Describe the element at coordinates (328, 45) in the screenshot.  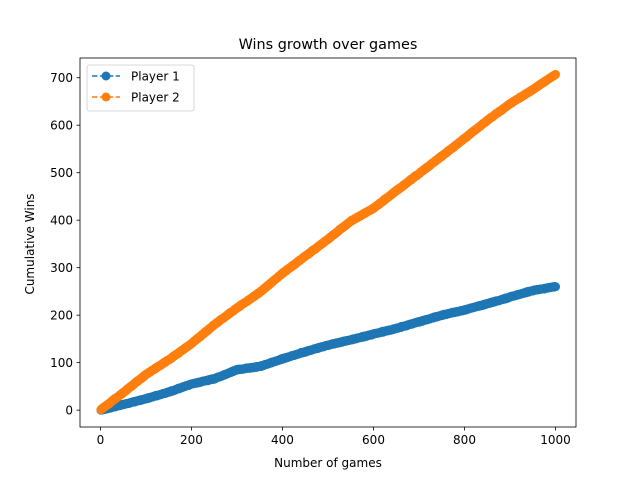
I see `chart-title: Wins growth over games` at that location.